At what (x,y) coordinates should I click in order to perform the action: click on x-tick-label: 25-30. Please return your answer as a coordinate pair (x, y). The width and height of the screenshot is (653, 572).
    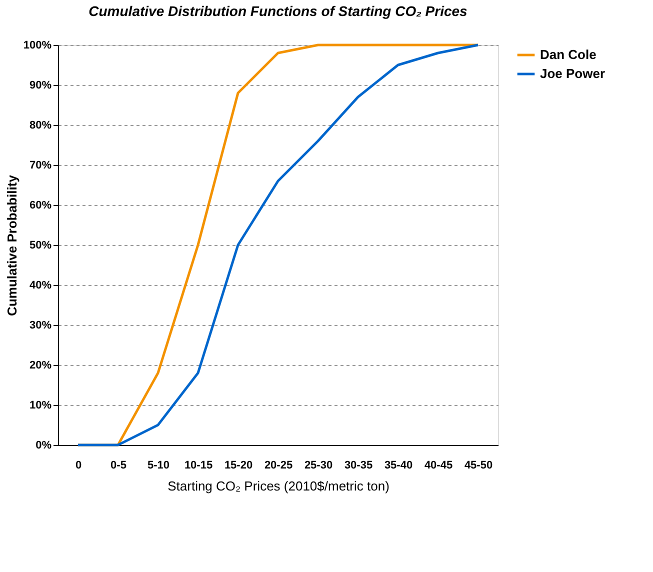
    Looking at the image, I should click on (318, 466).